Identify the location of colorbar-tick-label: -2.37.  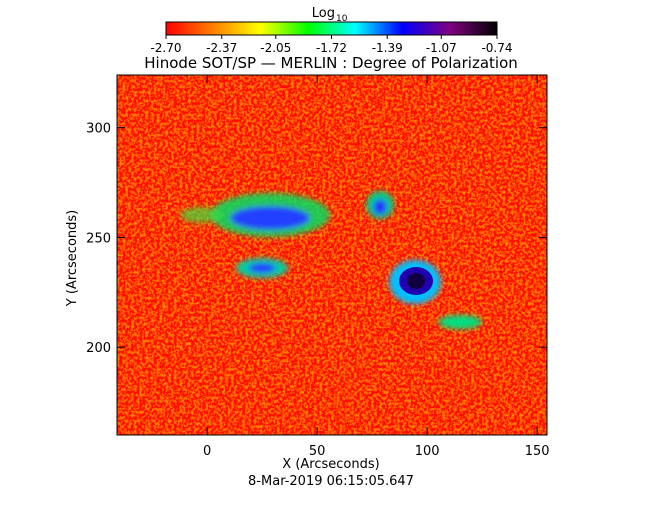
(221, 48).